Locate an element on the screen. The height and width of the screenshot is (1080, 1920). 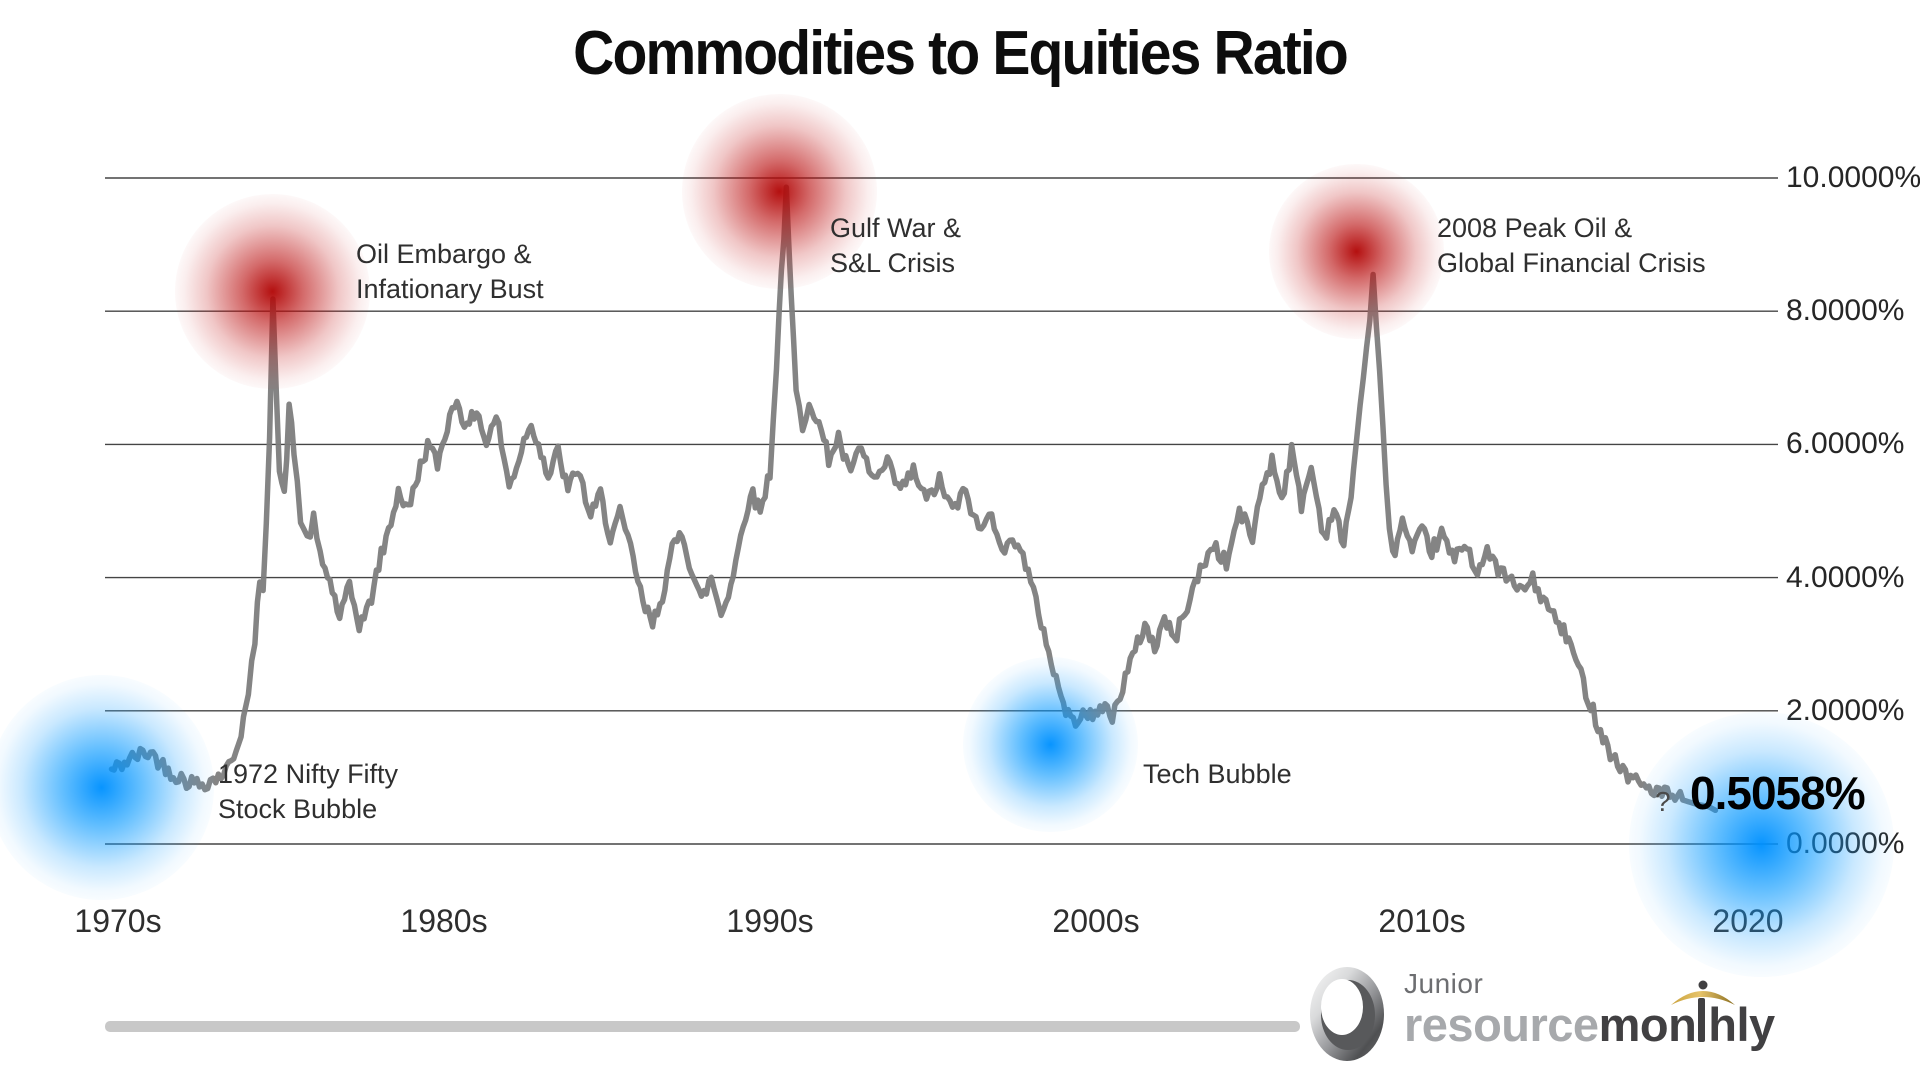
annotation-line: Tech Bubble is located at coordinates (1217, 774).